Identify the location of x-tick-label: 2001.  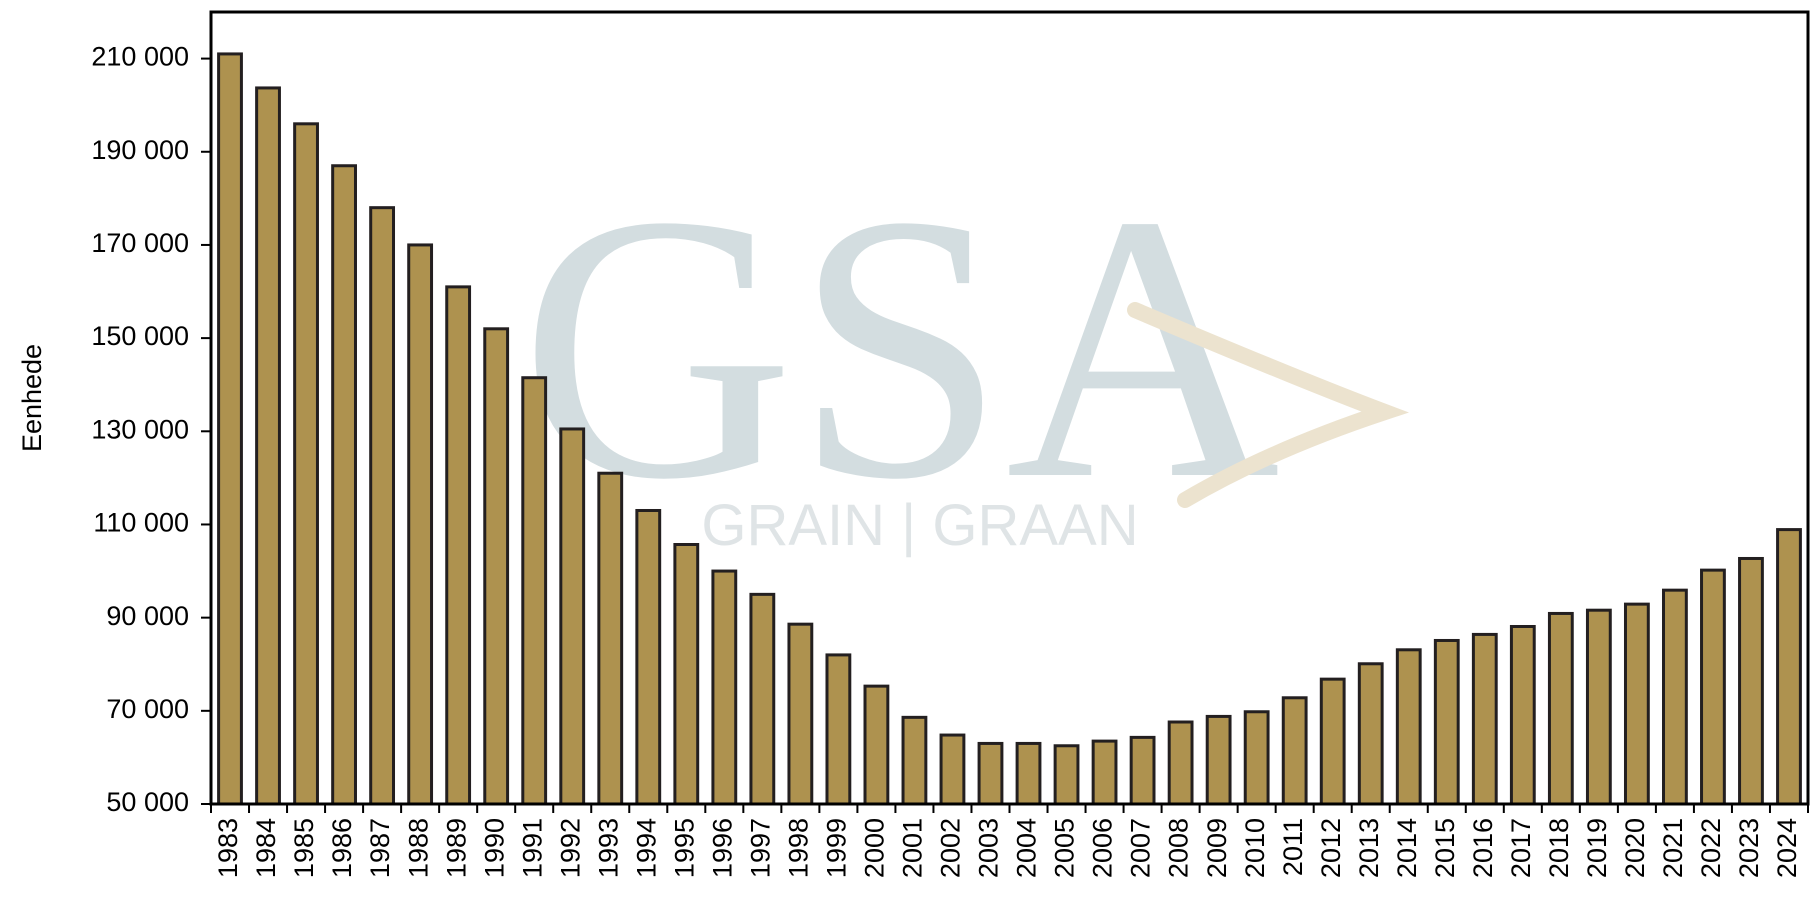
(913, 848).